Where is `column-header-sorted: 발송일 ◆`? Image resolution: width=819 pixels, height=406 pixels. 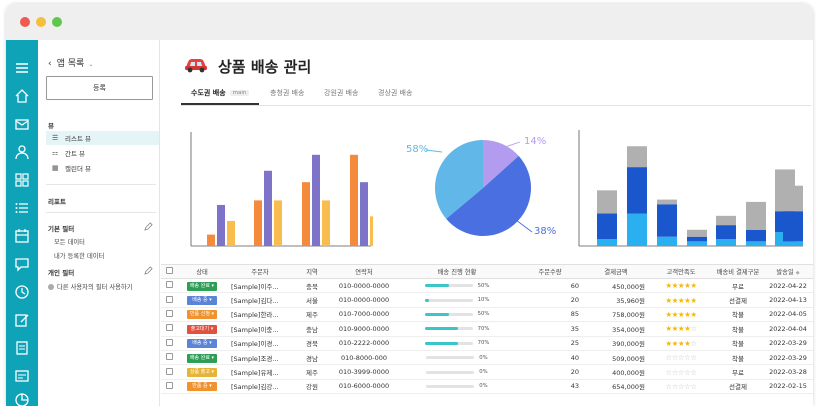
column-header-sorted: 발송일 ◆ is located at coordinates (788, 271).